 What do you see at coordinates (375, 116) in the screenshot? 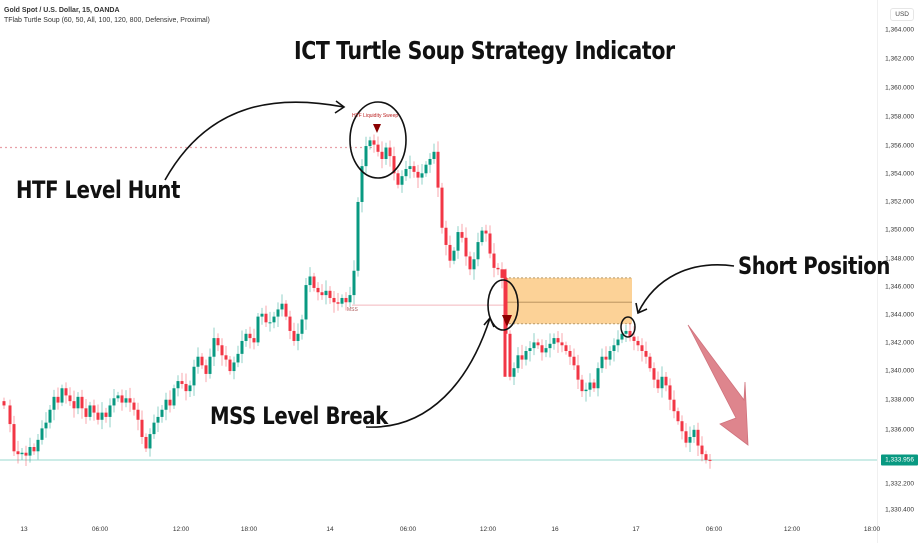
I see `htf-liquidity-sweep-tag: HTF Liquidity Sweep` at bounding box center [375, 116].